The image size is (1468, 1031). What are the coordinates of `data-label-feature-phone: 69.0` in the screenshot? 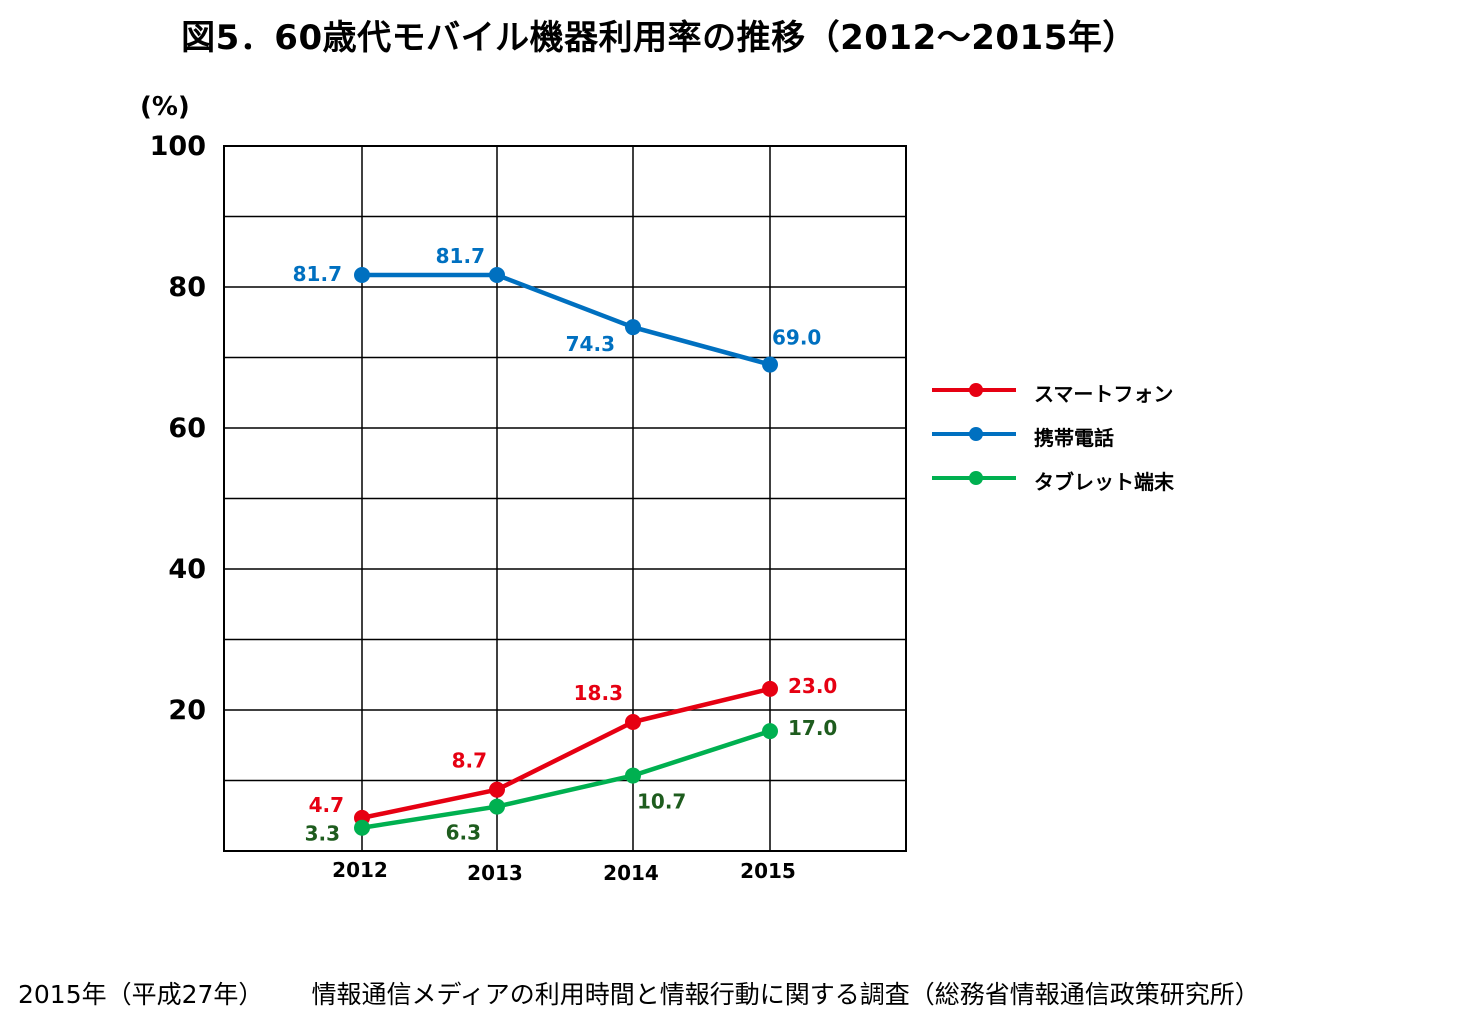 It's located at (796, 338).